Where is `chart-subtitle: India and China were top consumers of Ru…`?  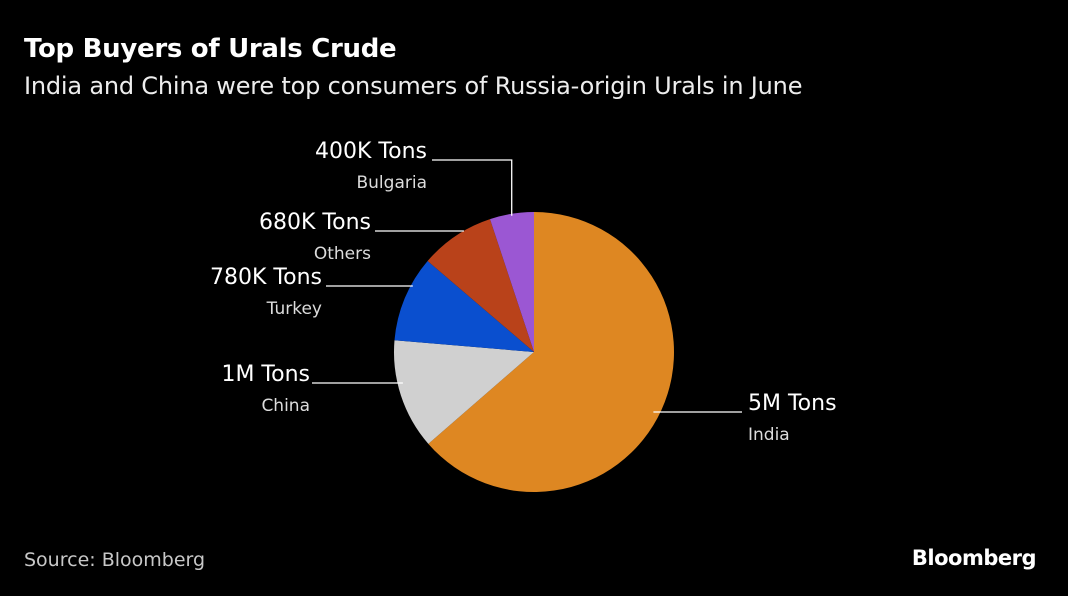
chart-subtitle: India and China were top consumers of Ru… is located at coordinates (413, 86).